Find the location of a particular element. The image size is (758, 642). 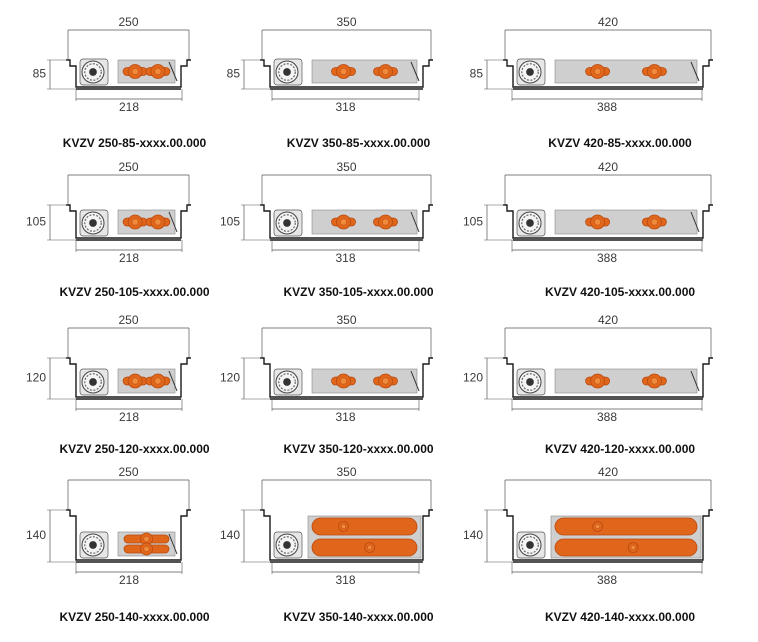

model-caption: KVZV 420-105-xxxx.00.000 is located at coordinates (620, 292).